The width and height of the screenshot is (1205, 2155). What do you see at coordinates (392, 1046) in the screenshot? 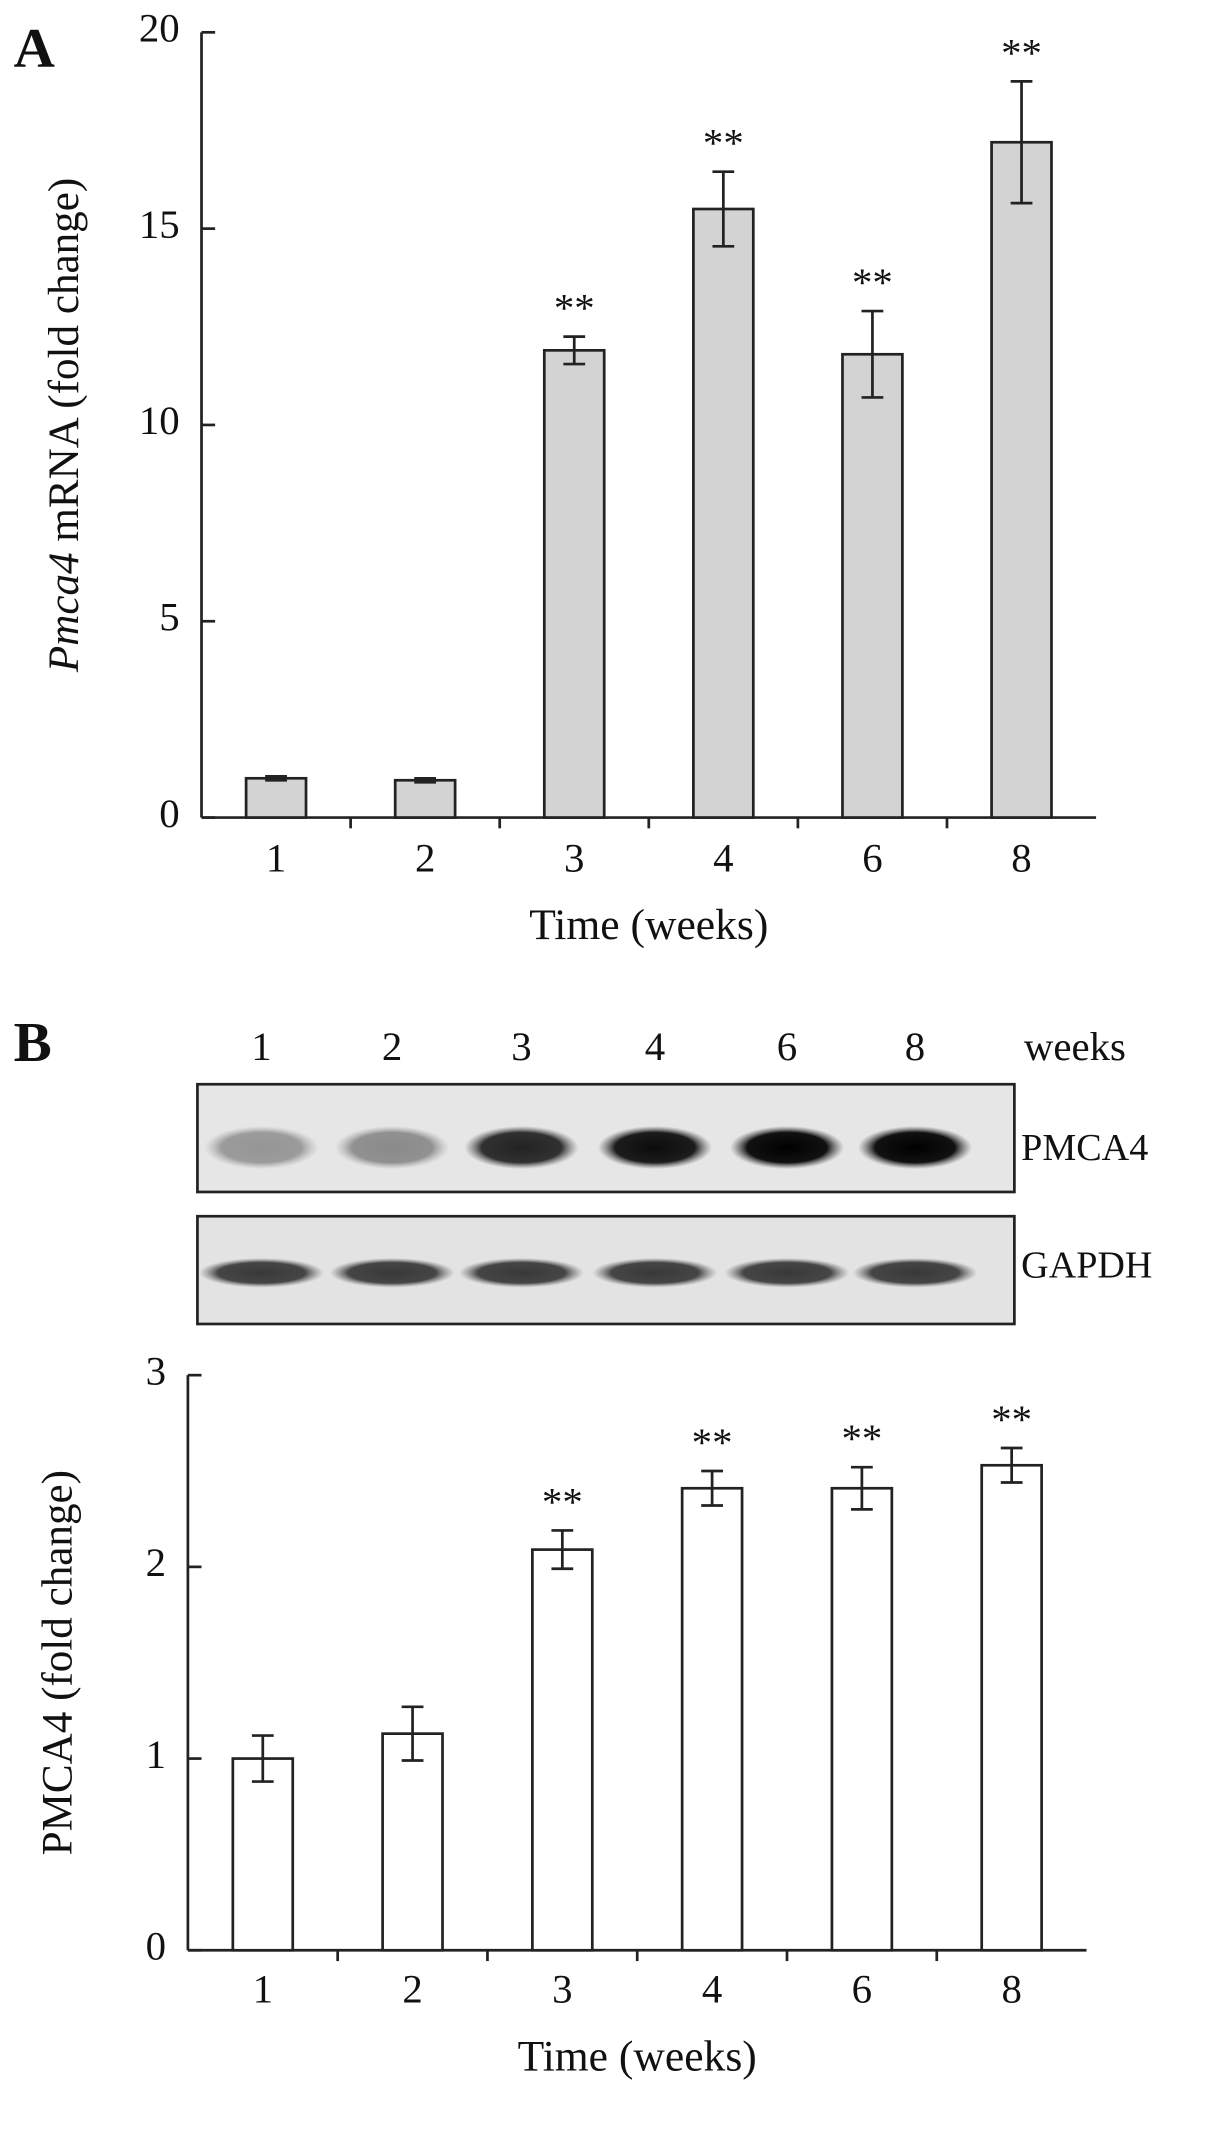
I see `lane-label: 2` at bounding box center [392, 1046].